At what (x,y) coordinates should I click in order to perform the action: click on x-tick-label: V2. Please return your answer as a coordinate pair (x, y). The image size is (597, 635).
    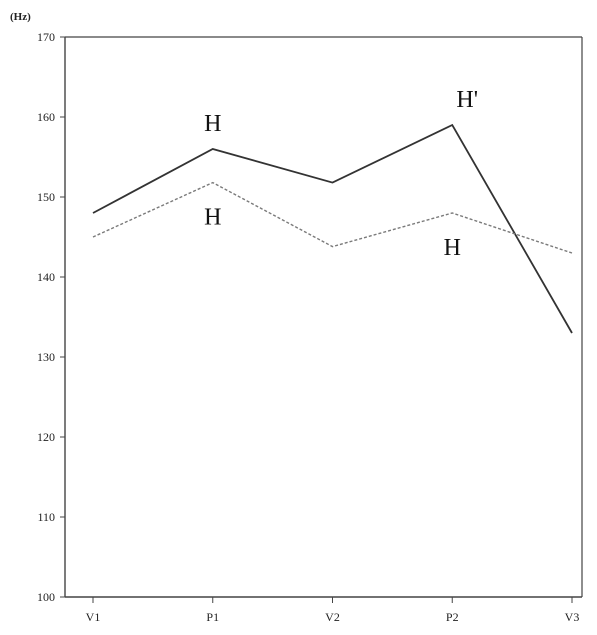
    Looking at the image, I should click on (332, 617).